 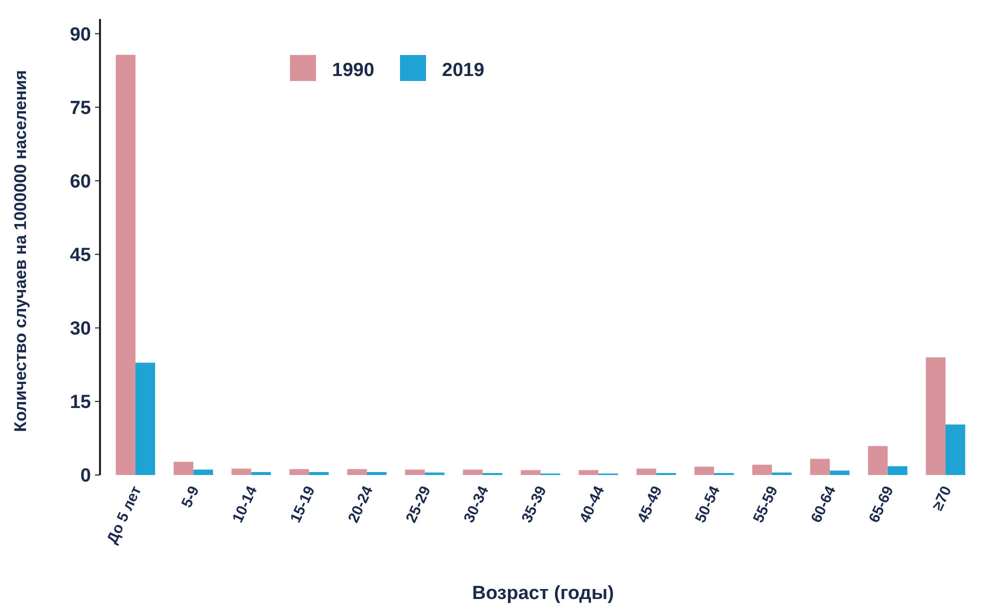 I want to click on x-tick-label: 60-64, so click(x=824, y=504).